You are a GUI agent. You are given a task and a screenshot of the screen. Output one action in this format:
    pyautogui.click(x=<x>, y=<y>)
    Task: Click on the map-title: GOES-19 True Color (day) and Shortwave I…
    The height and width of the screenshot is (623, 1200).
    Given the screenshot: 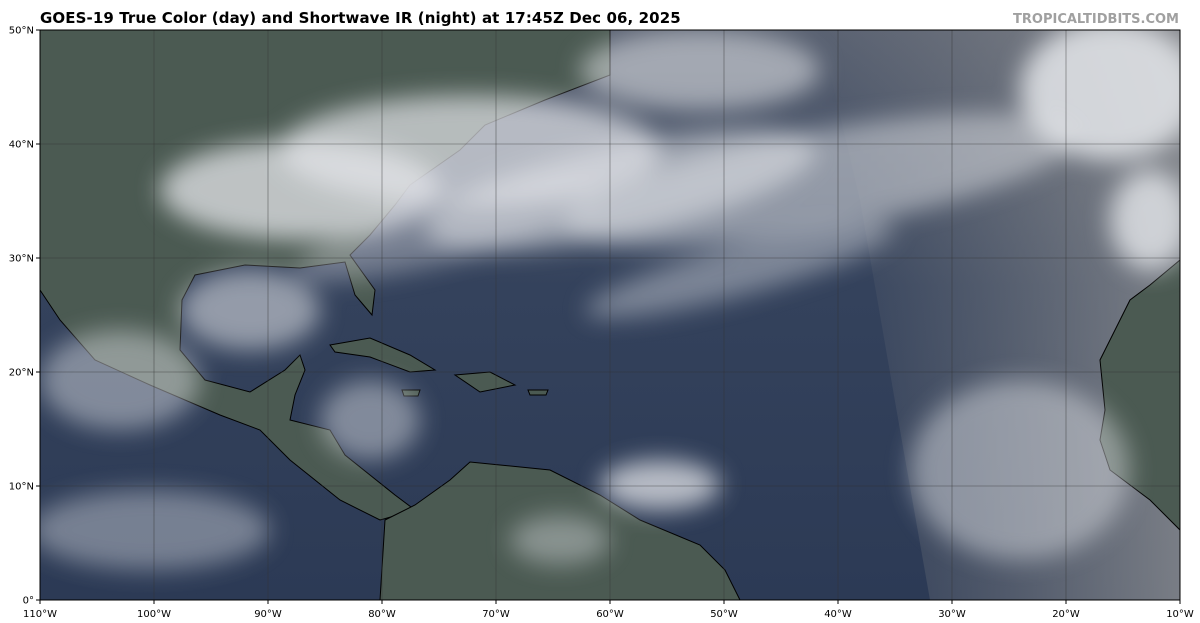 What is the action you would take?
    pyautogui.click(x=360, y=18)
    